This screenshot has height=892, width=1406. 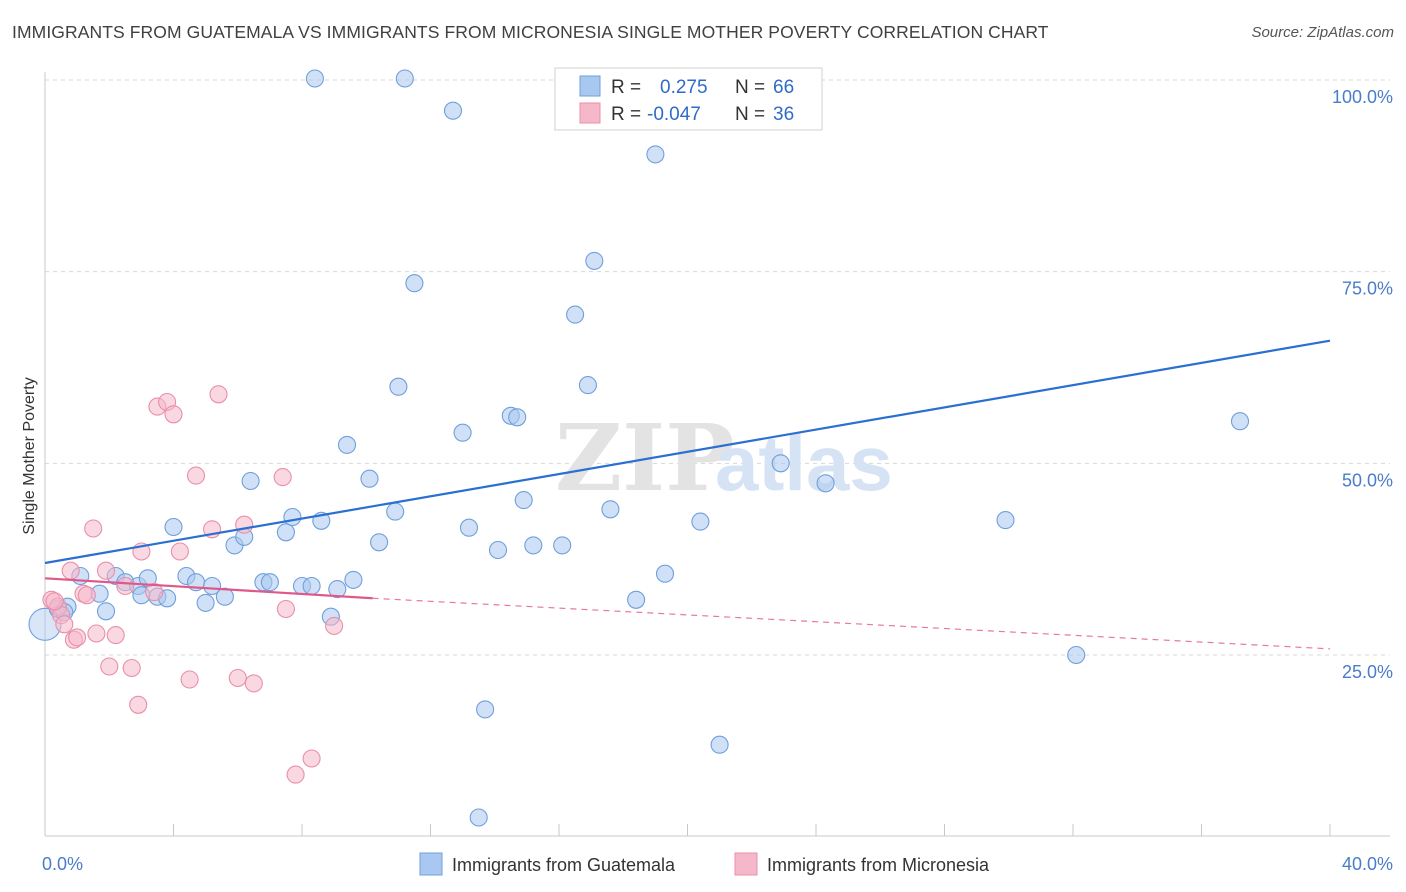 What do you see at coordinates (29, 455) in the screenshot?
I see `y-axis-label: Single Mother Poverty` at bounding box center [29, 455].